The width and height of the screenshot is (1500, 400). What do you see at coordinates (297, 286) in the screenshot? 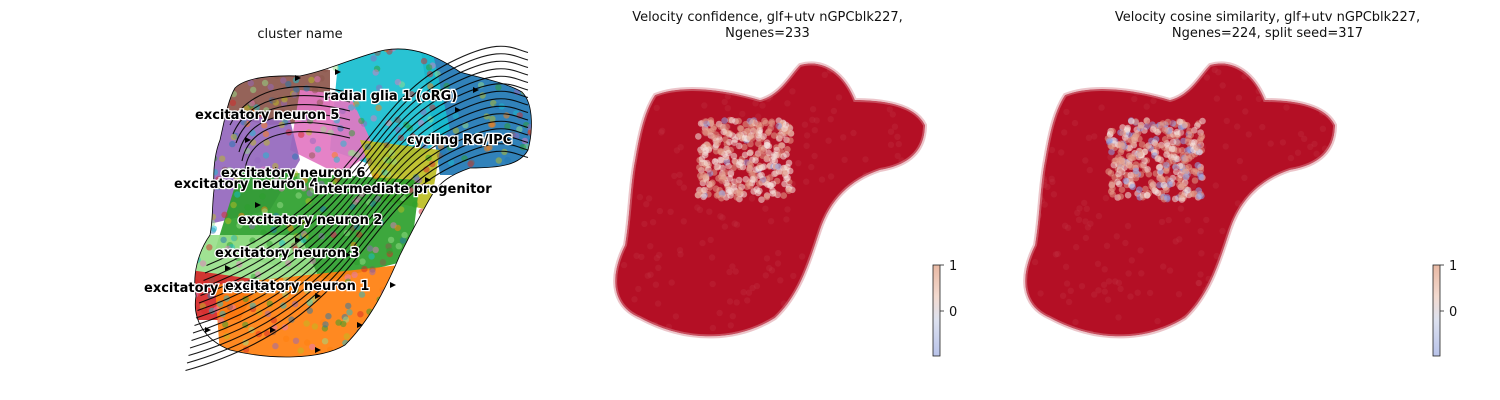
I see `cluster-label: excitatory neuron 1` at bounding box center [297, 286].